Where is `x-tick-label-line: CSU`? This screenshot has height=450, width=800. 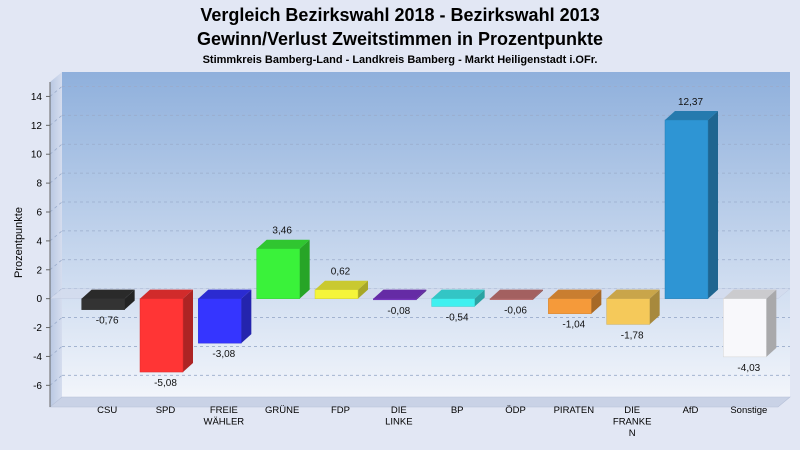 x-tick-label-line: CSU is located at coordinates (107, 410).